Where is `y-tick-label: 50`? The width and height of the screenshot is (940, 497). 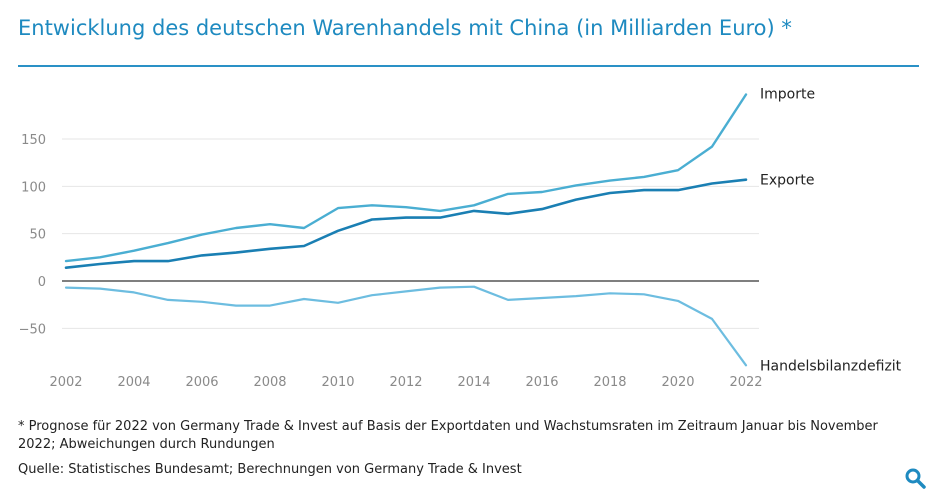
y-tick-label: 50 is located at coordinates (37, 235).